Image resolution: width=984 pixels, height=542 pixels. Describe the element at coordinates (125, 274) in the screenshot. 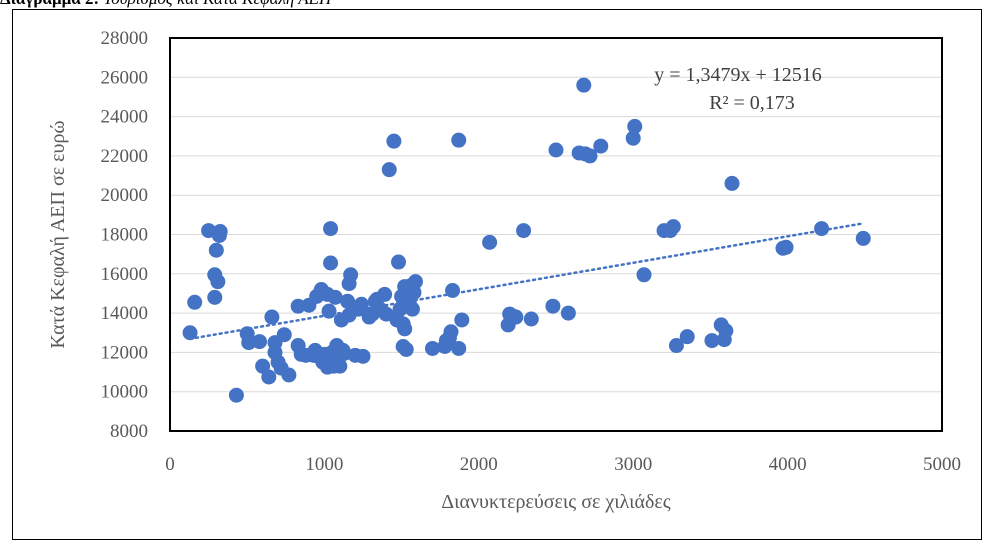

I see `y-tick-label: 16000` at that location.